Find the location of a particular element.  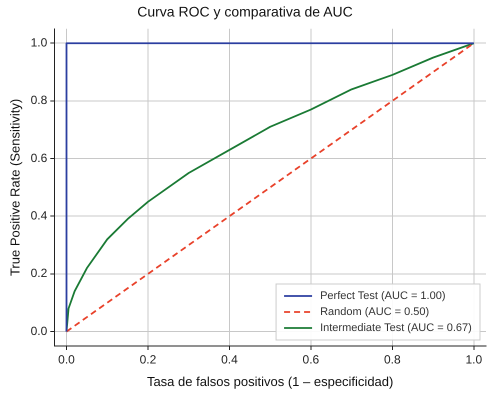

chart-title: Curva ROC y comparativa de AUC is located at coordinates (245, 11).